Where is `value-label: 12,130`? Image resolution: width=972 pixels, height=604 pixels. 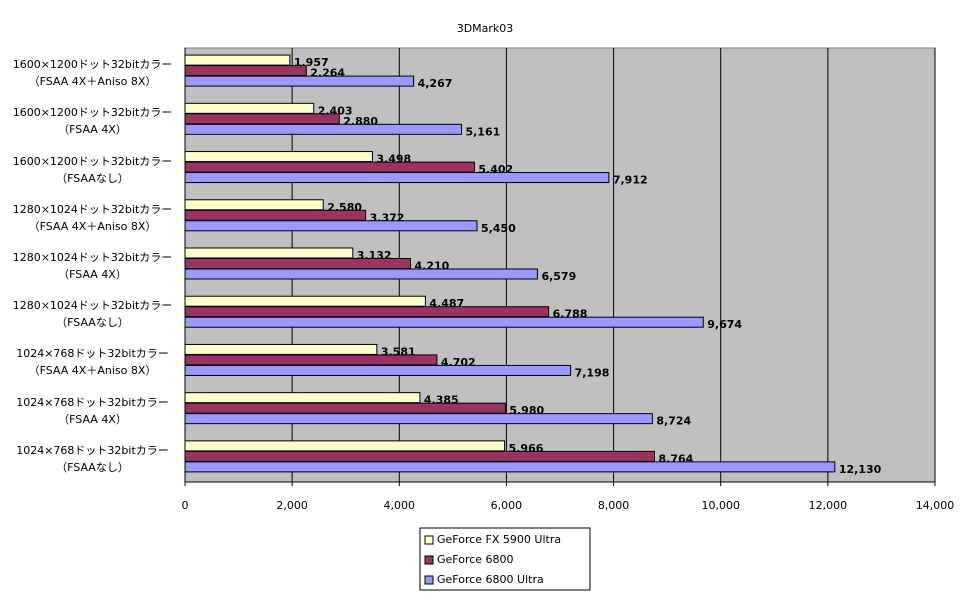 value-label: 12,130 is located at coordinates (860, 469).